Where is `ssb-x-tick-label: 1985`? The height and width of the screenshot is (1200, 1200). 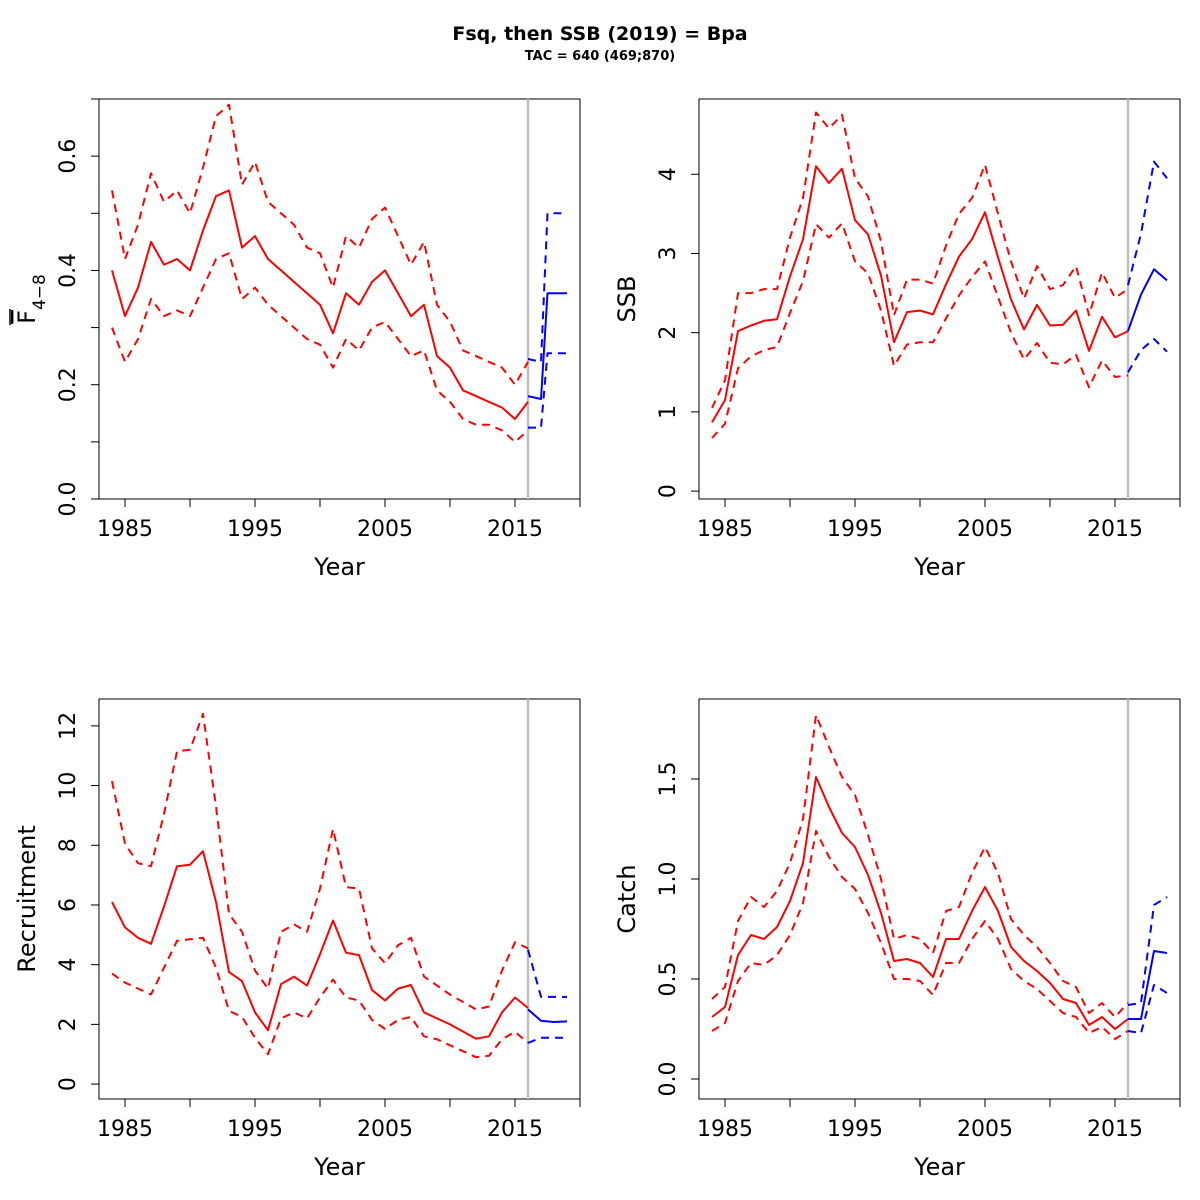 ssb-x-tick-label: 1985 is located at coordinates (725, 529).